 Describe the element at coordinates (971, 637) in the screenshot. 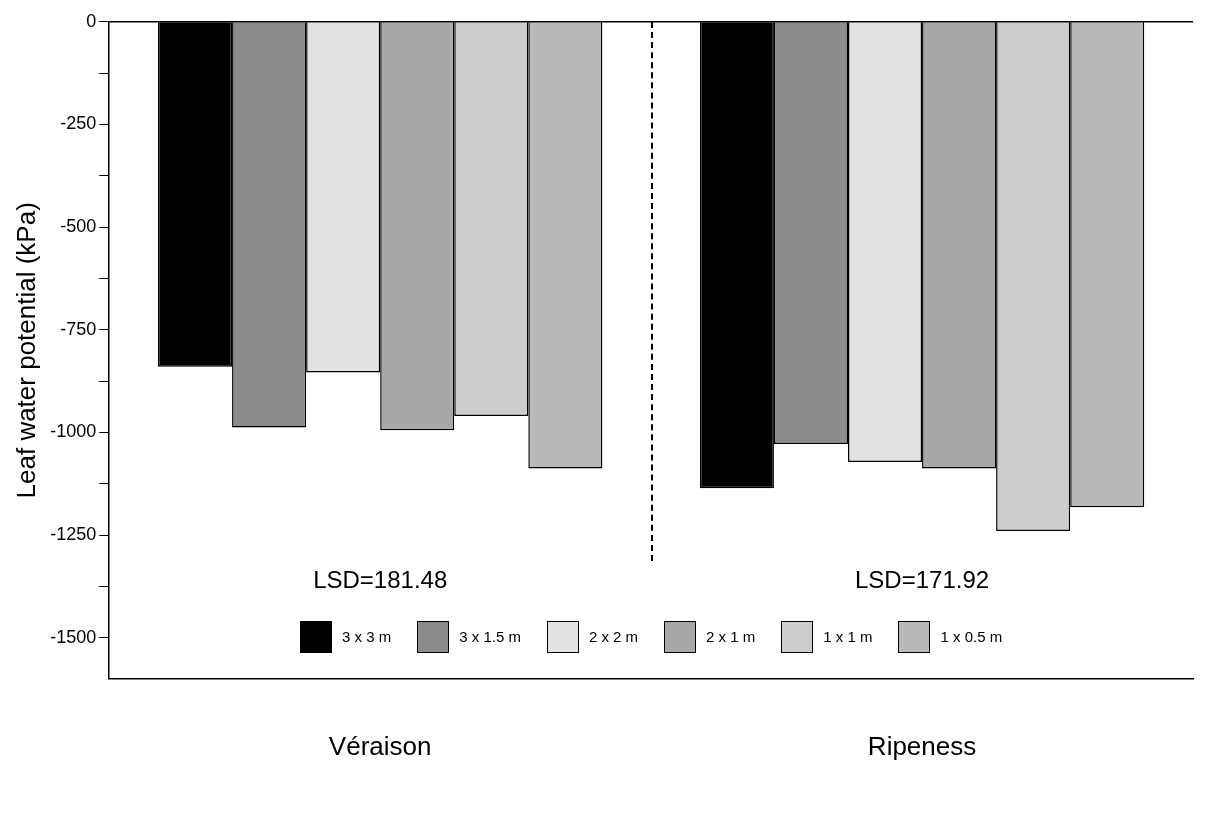

I see `legend-label: 1 x 0.5 m` at that location.